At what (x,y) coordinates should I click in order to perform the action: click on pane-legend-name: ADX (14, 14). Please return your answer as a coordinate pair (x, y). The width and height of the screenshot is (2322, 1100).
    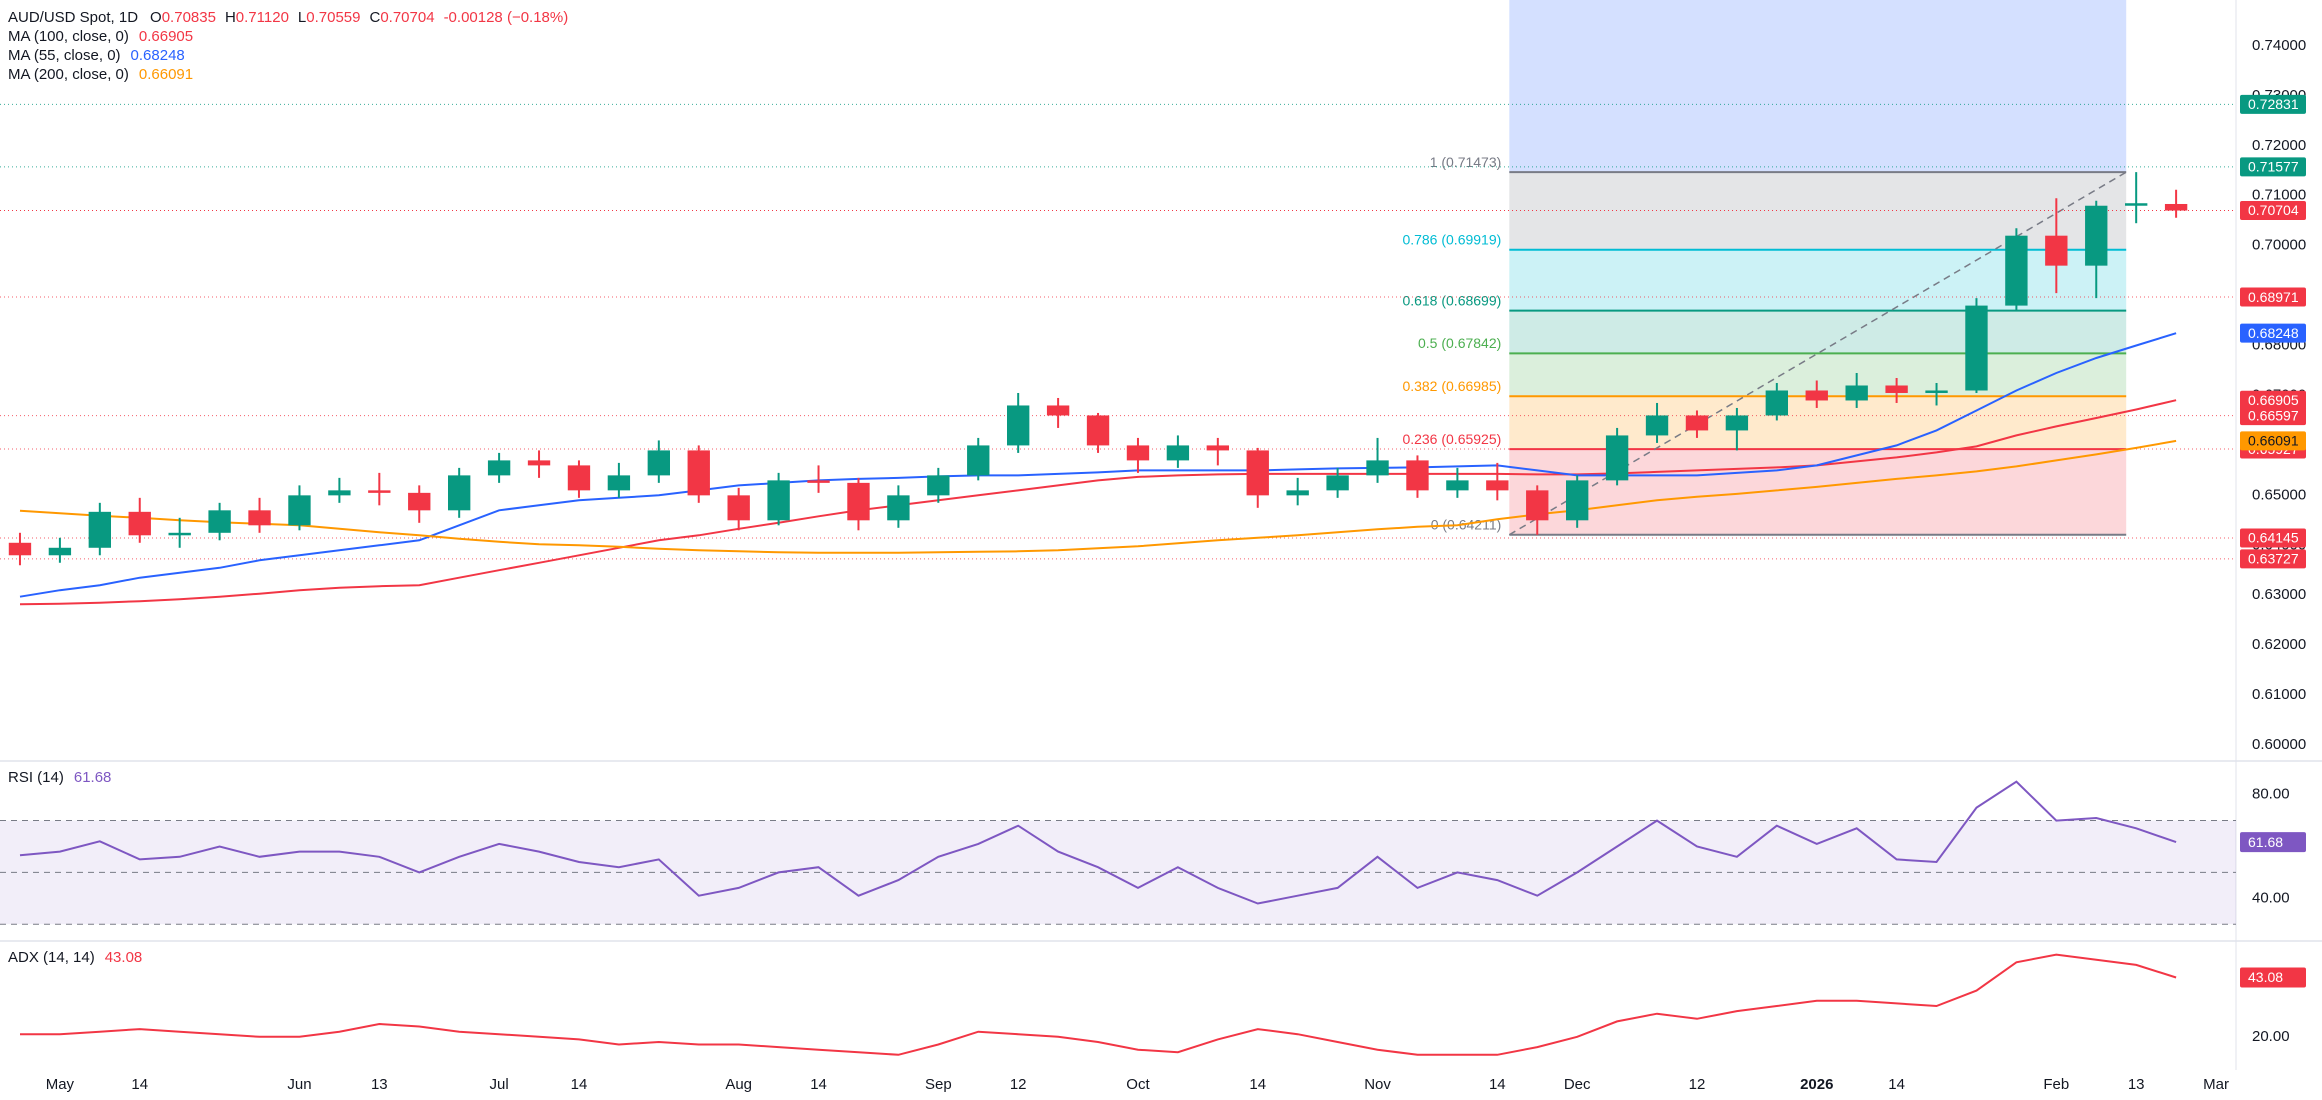
    Looking at the image, I should click on (51, 957).